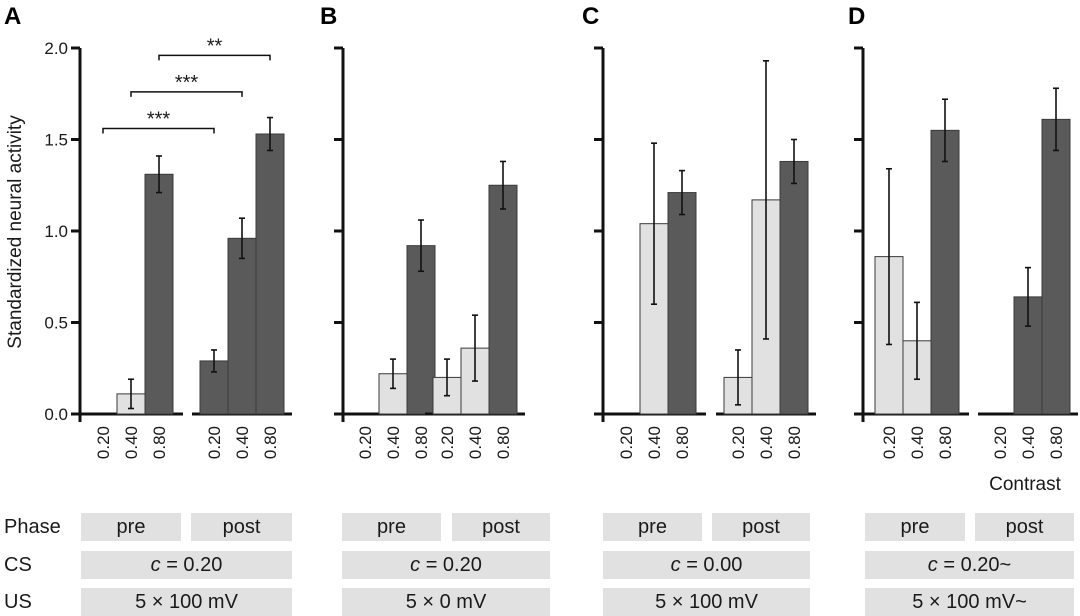  Describe the element at coordinates (969, 602) in the screenshot. I see `us-box: 5 × 100 mV~` at that location.